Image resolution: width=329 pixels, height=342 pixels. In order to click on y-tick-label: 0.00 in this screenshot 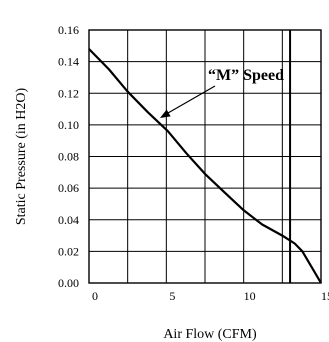, I will do `click(68, 283)`.